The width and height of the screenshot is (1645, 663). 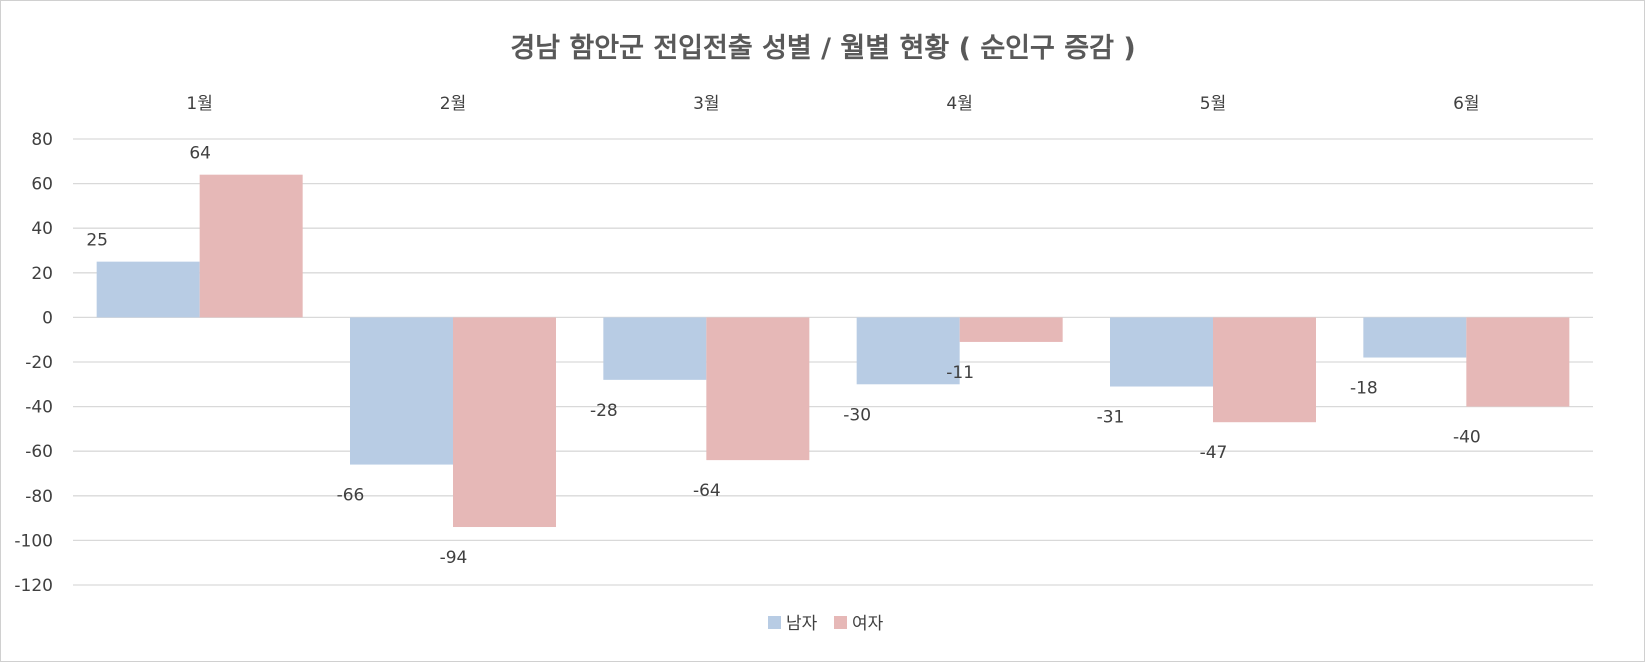 I want to click on category-label: 1월, so click(x=199, y=104).